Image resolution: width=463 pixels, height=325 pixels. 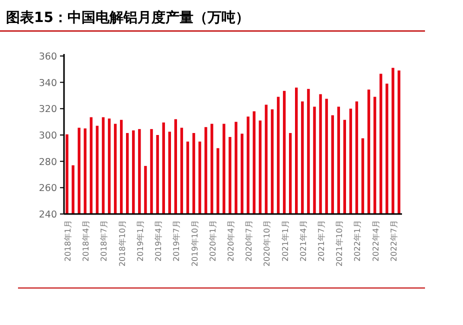 I want to click on x-tick-label: 2021年4月, so click(x=303, y=241).